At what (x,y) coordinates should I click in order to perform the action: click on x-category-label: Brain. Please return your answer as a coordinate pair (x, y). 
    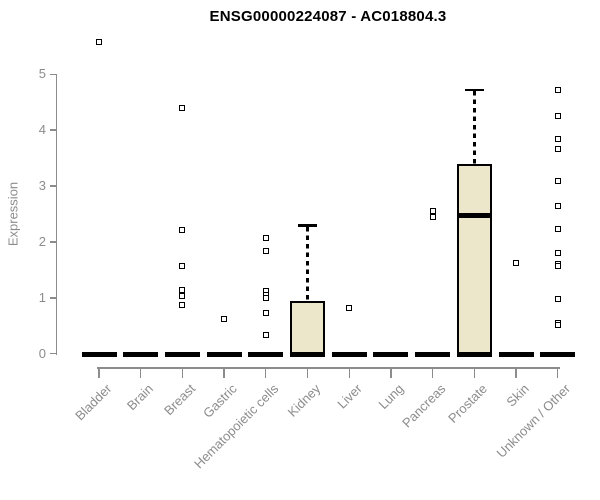
    Looking at the image, I should click on (140, 397).